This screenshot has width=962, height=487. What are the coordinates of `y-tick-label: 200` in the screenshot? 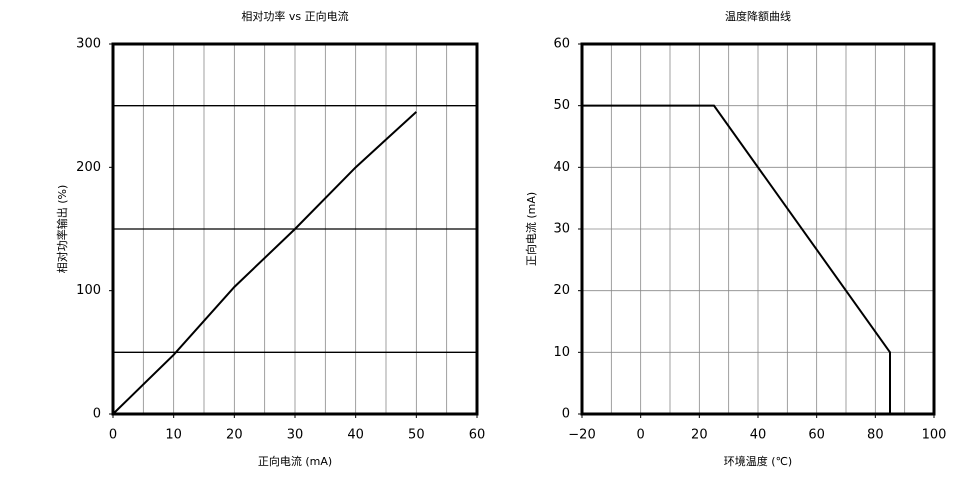 It's located at (88, 167).